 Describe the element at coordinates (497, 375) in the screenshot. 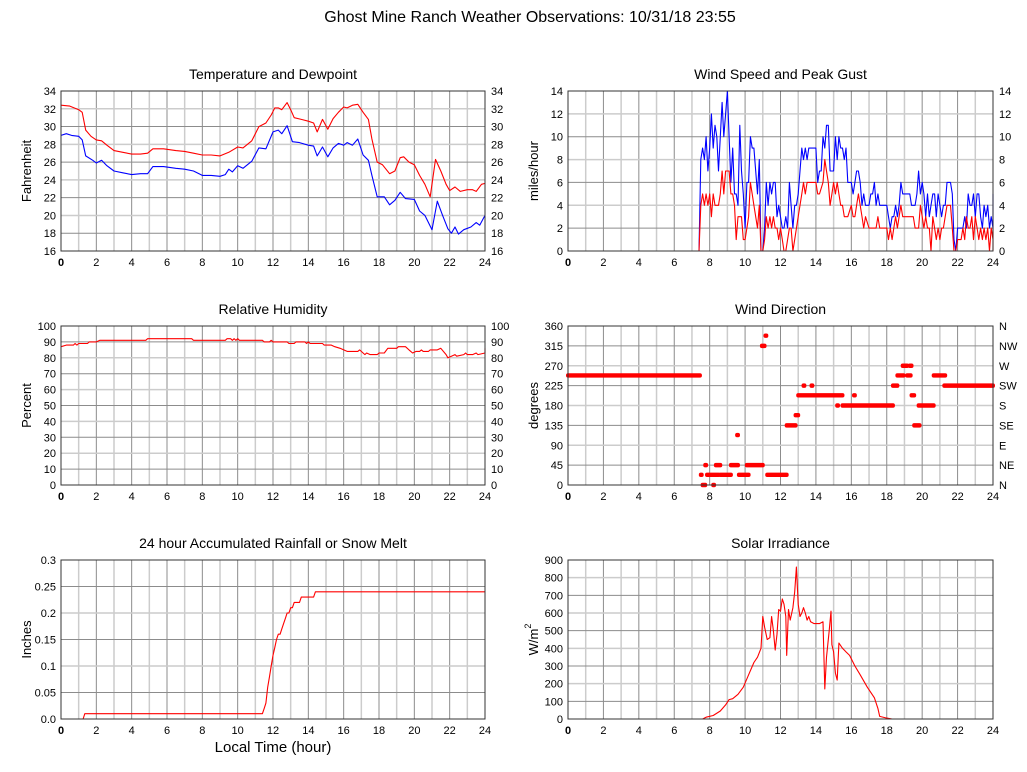

I see `y-tick-label-right: 70` at that location.